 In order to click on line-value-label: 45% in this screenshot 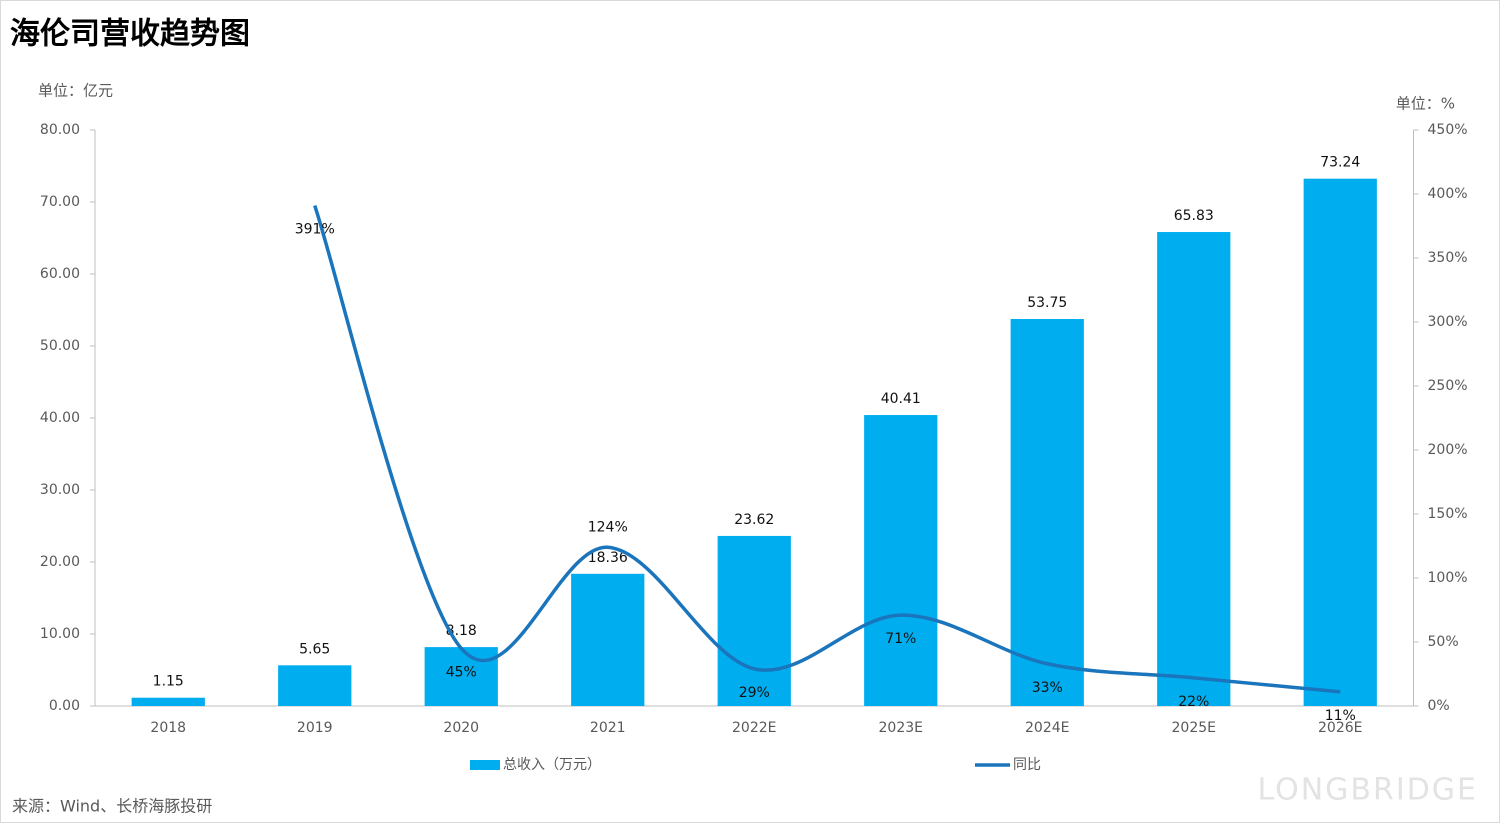, I will do `click(461, 672)`.